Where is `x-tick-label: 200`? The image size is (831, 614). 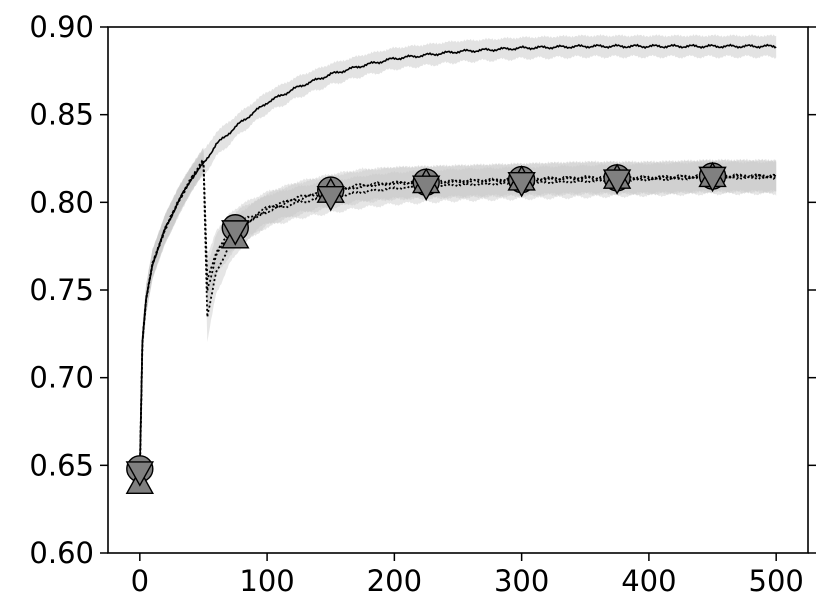
x-tick-label: 200 is located at coordinates (394, 581).